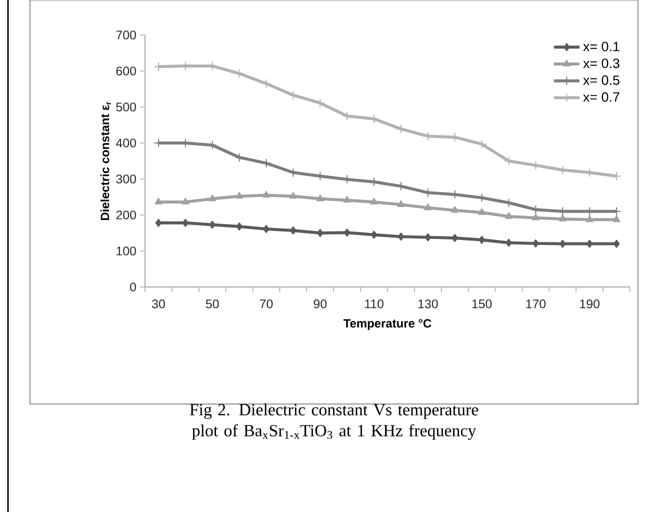 Image resolution: width=653 pixels, height=512 pixels. I want to click on y-tick-label: 0, so click(133, 287).